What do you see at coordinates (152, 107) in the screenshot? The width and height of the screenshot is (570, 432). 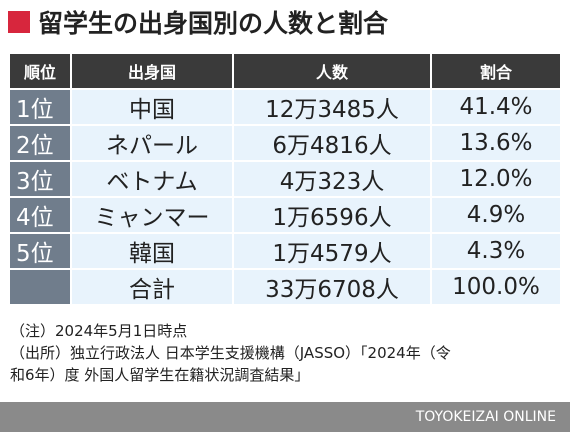 I see `table-cell: 中国` at bounding box center [152, 107].